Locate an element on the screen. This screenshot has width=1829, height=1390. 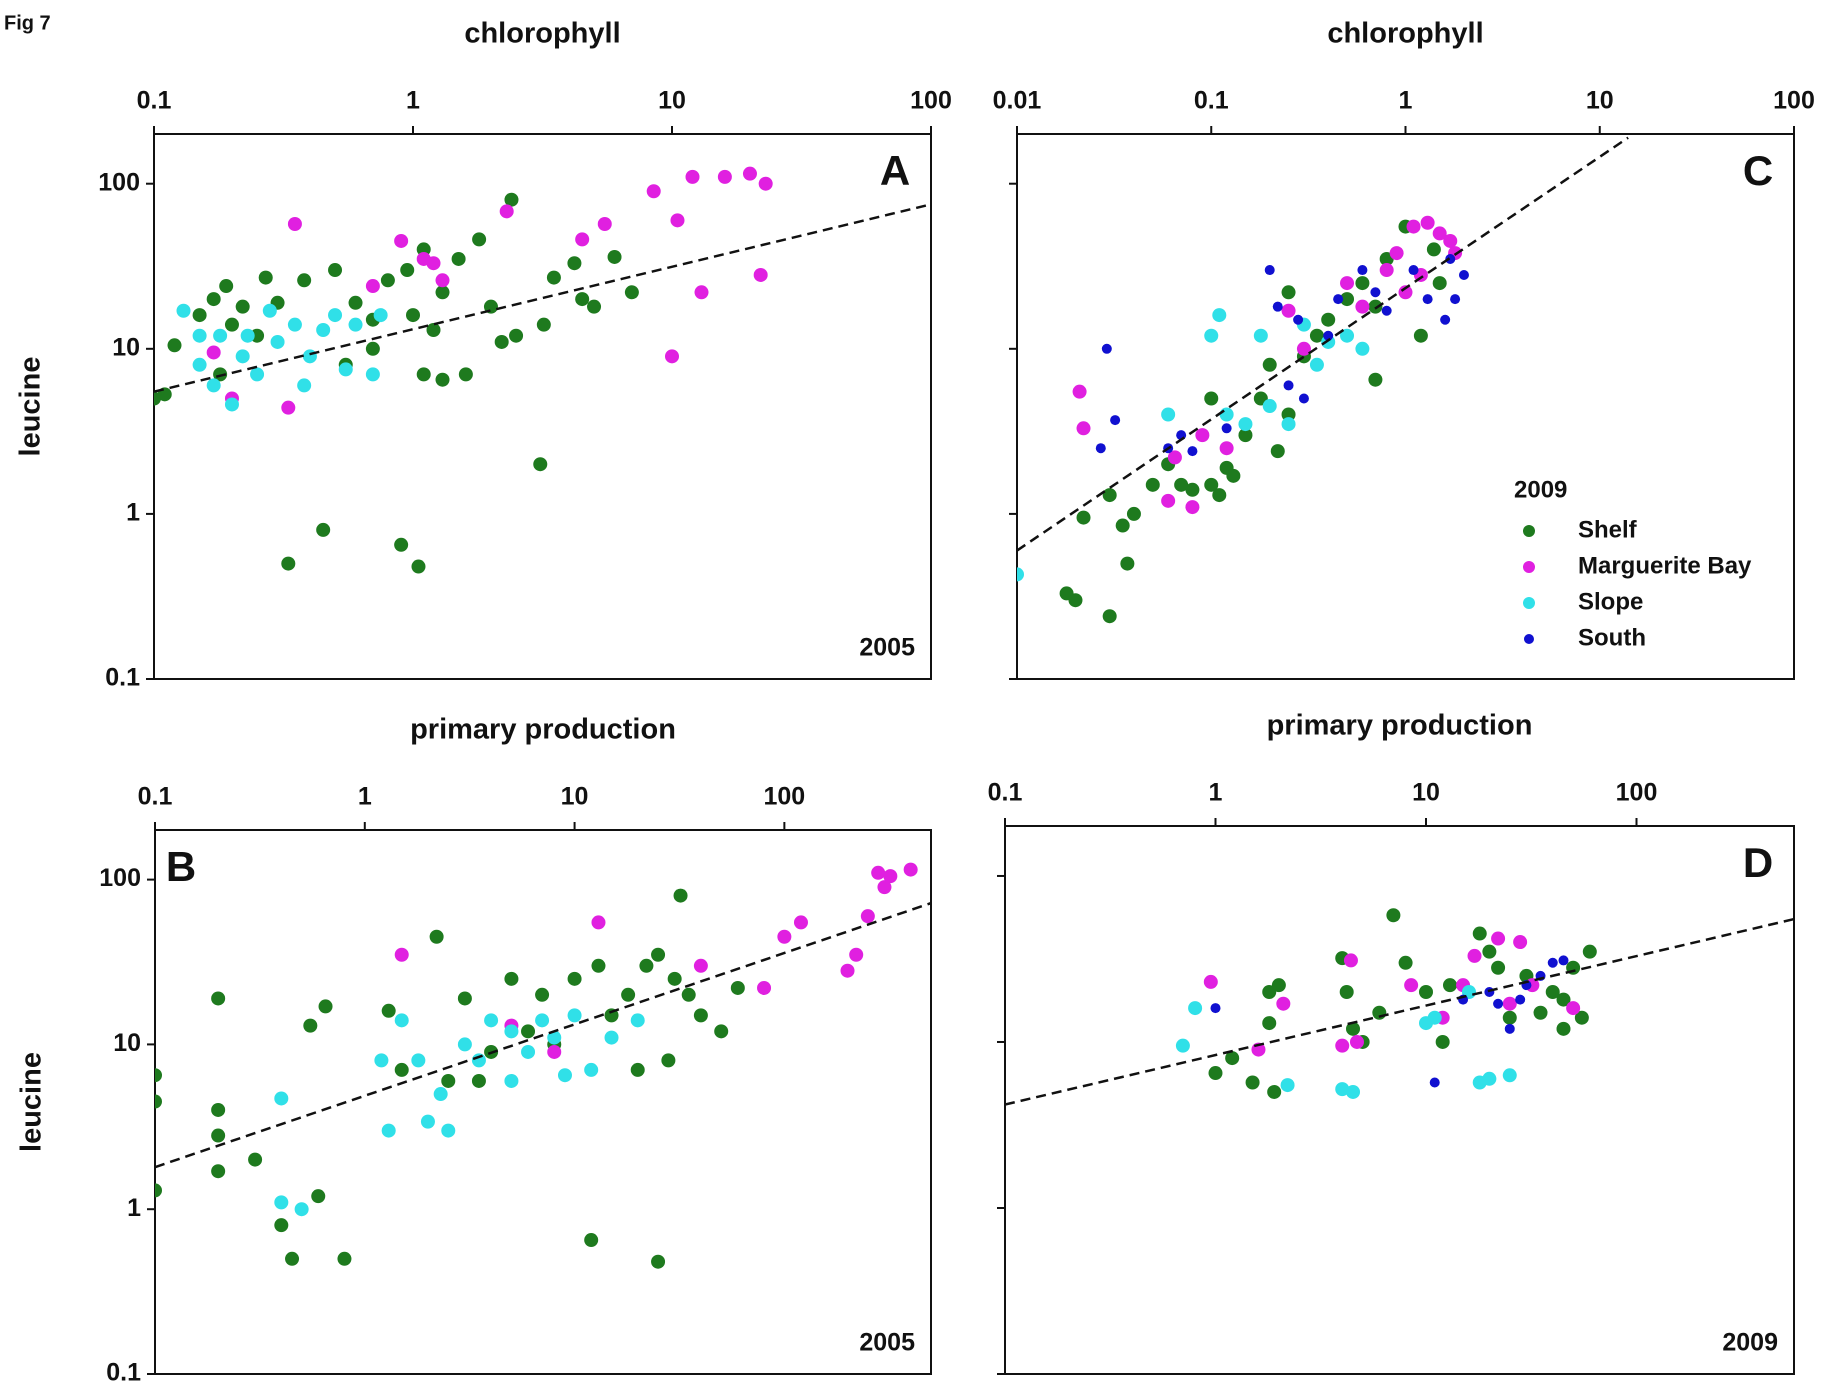
legend-title: 2009 is located at coordinates (1540, 489).